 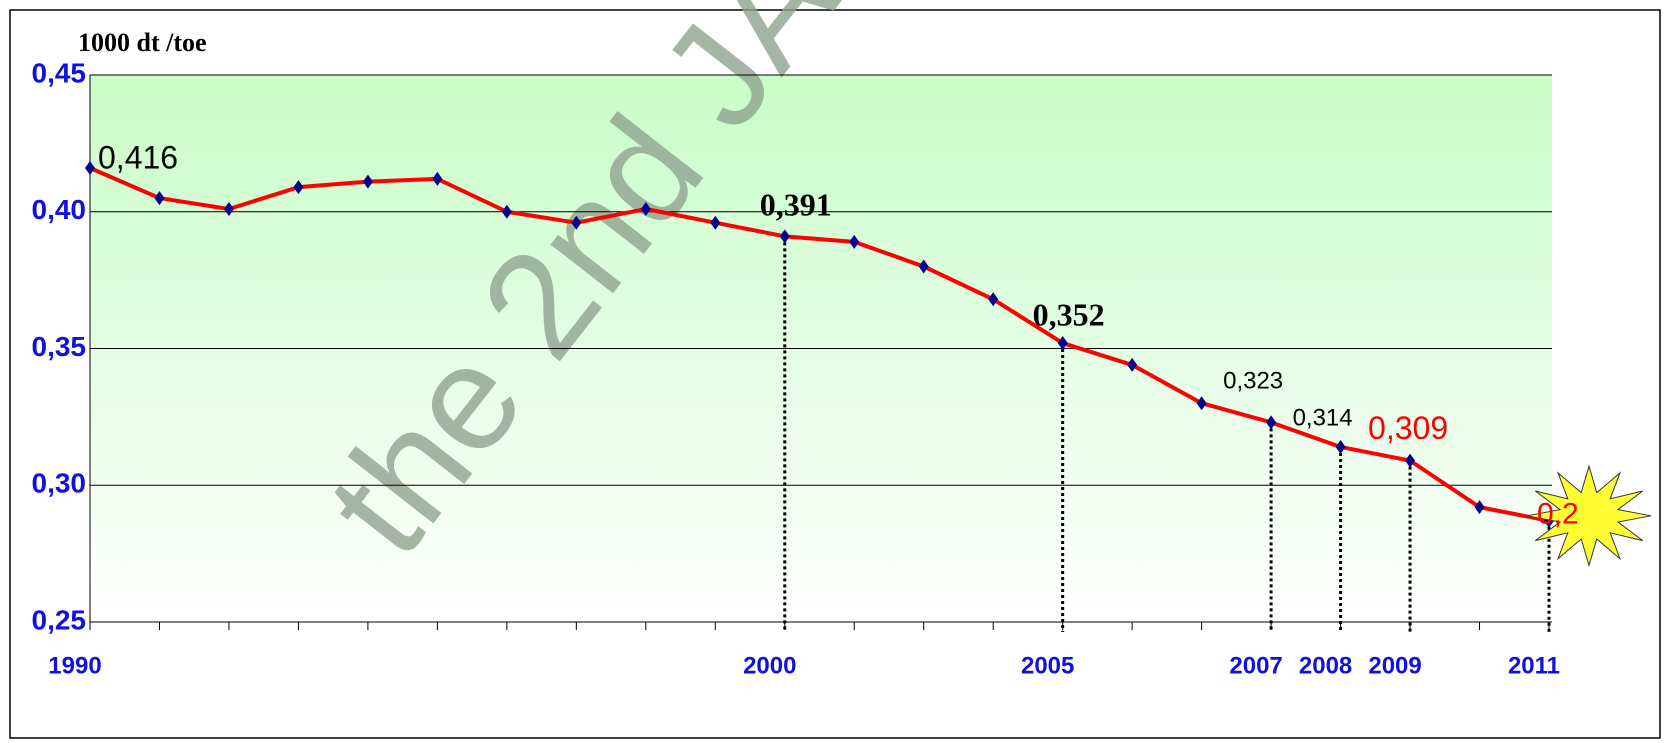 I want to click on unit-label: 1000 dt /toe, so click(x=142, y=42).